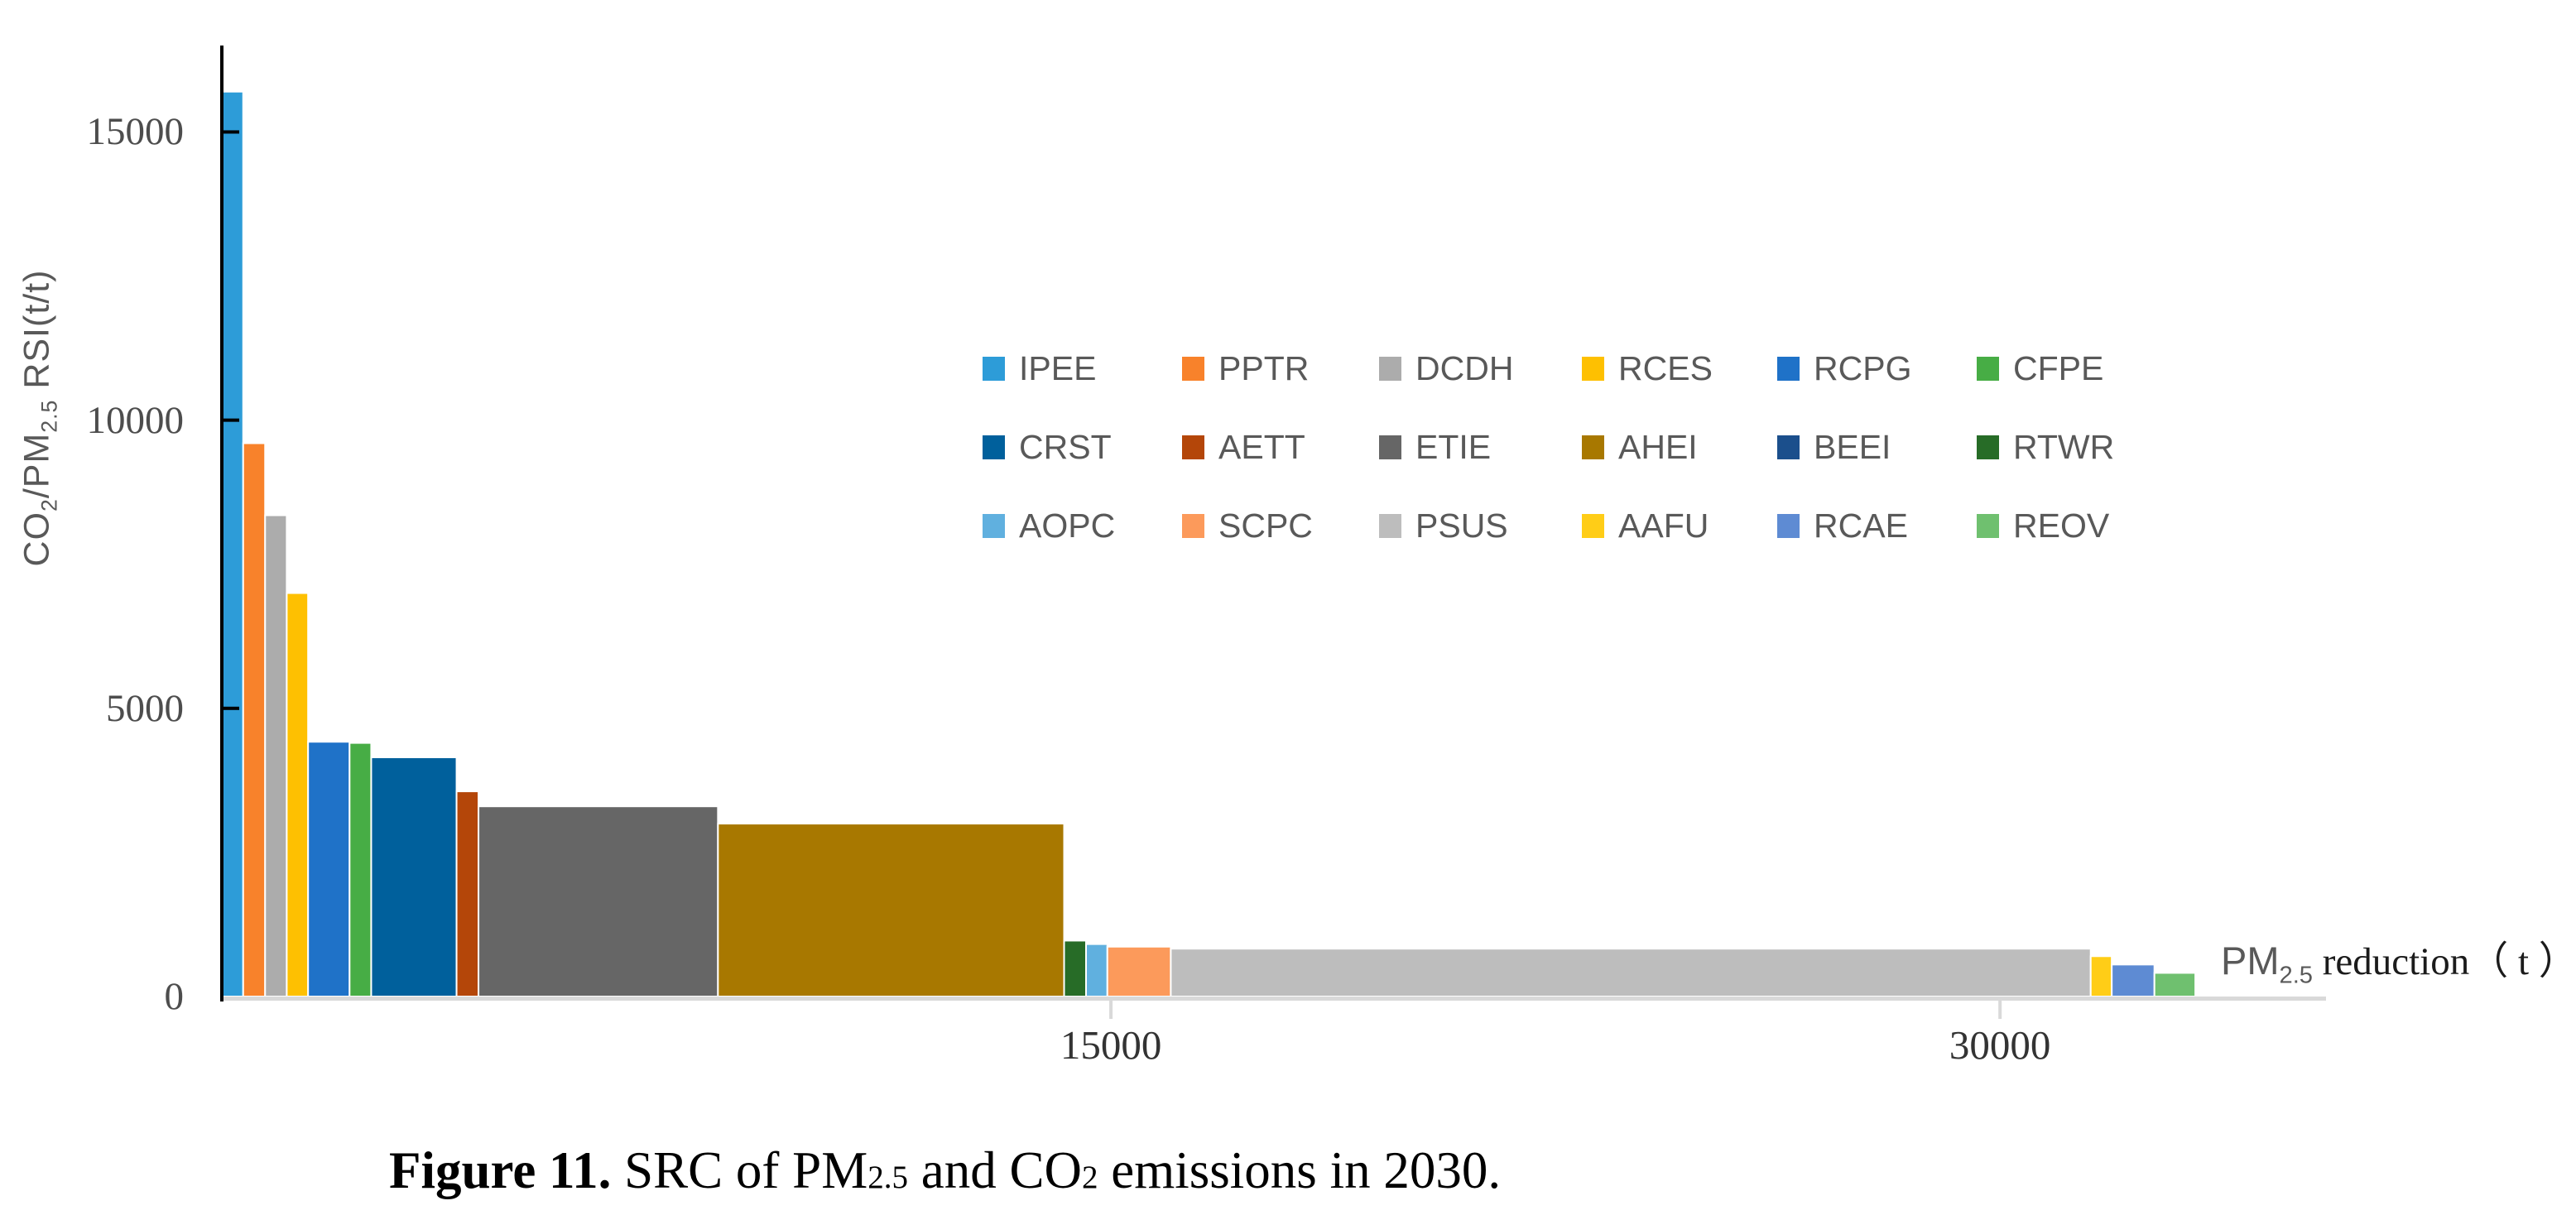 The height and width of the screenshot is (1220, 2576). I want to click on bar-AETT, so click(467, 894).